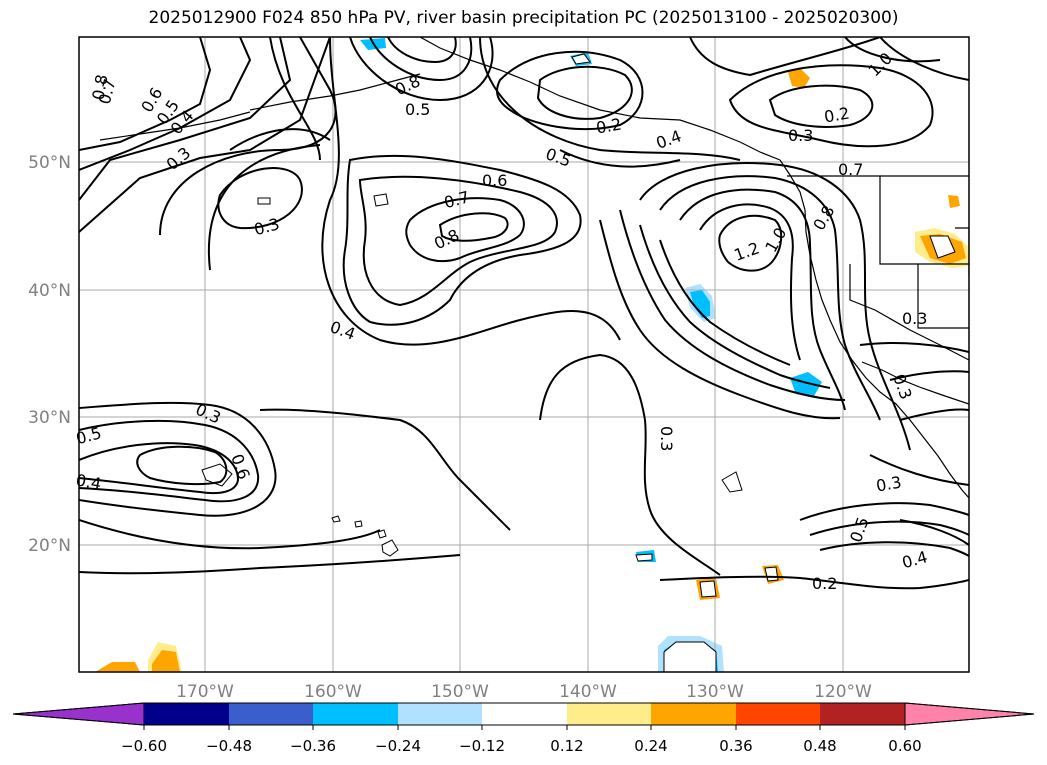 The height and width of the screenshot is (765, 1047). I want to click on hawaii-maui, so click(382, 534).